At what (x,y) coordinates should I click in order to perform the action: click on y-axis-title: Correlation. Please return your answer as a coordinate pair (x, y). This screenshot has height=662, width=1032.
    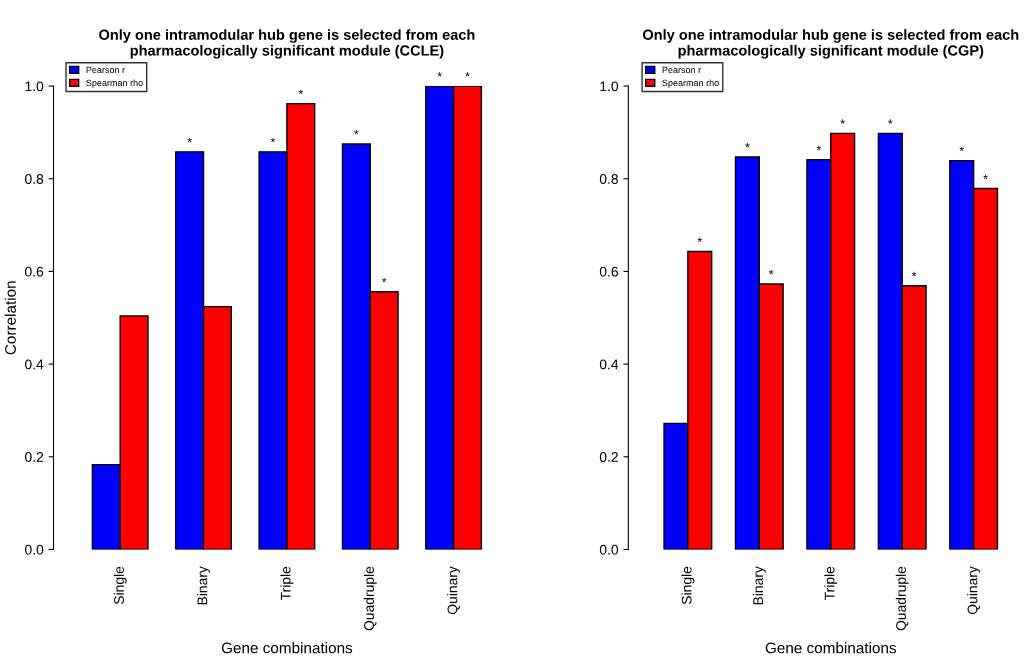
    Looking at the image, I should click on (10, 318).